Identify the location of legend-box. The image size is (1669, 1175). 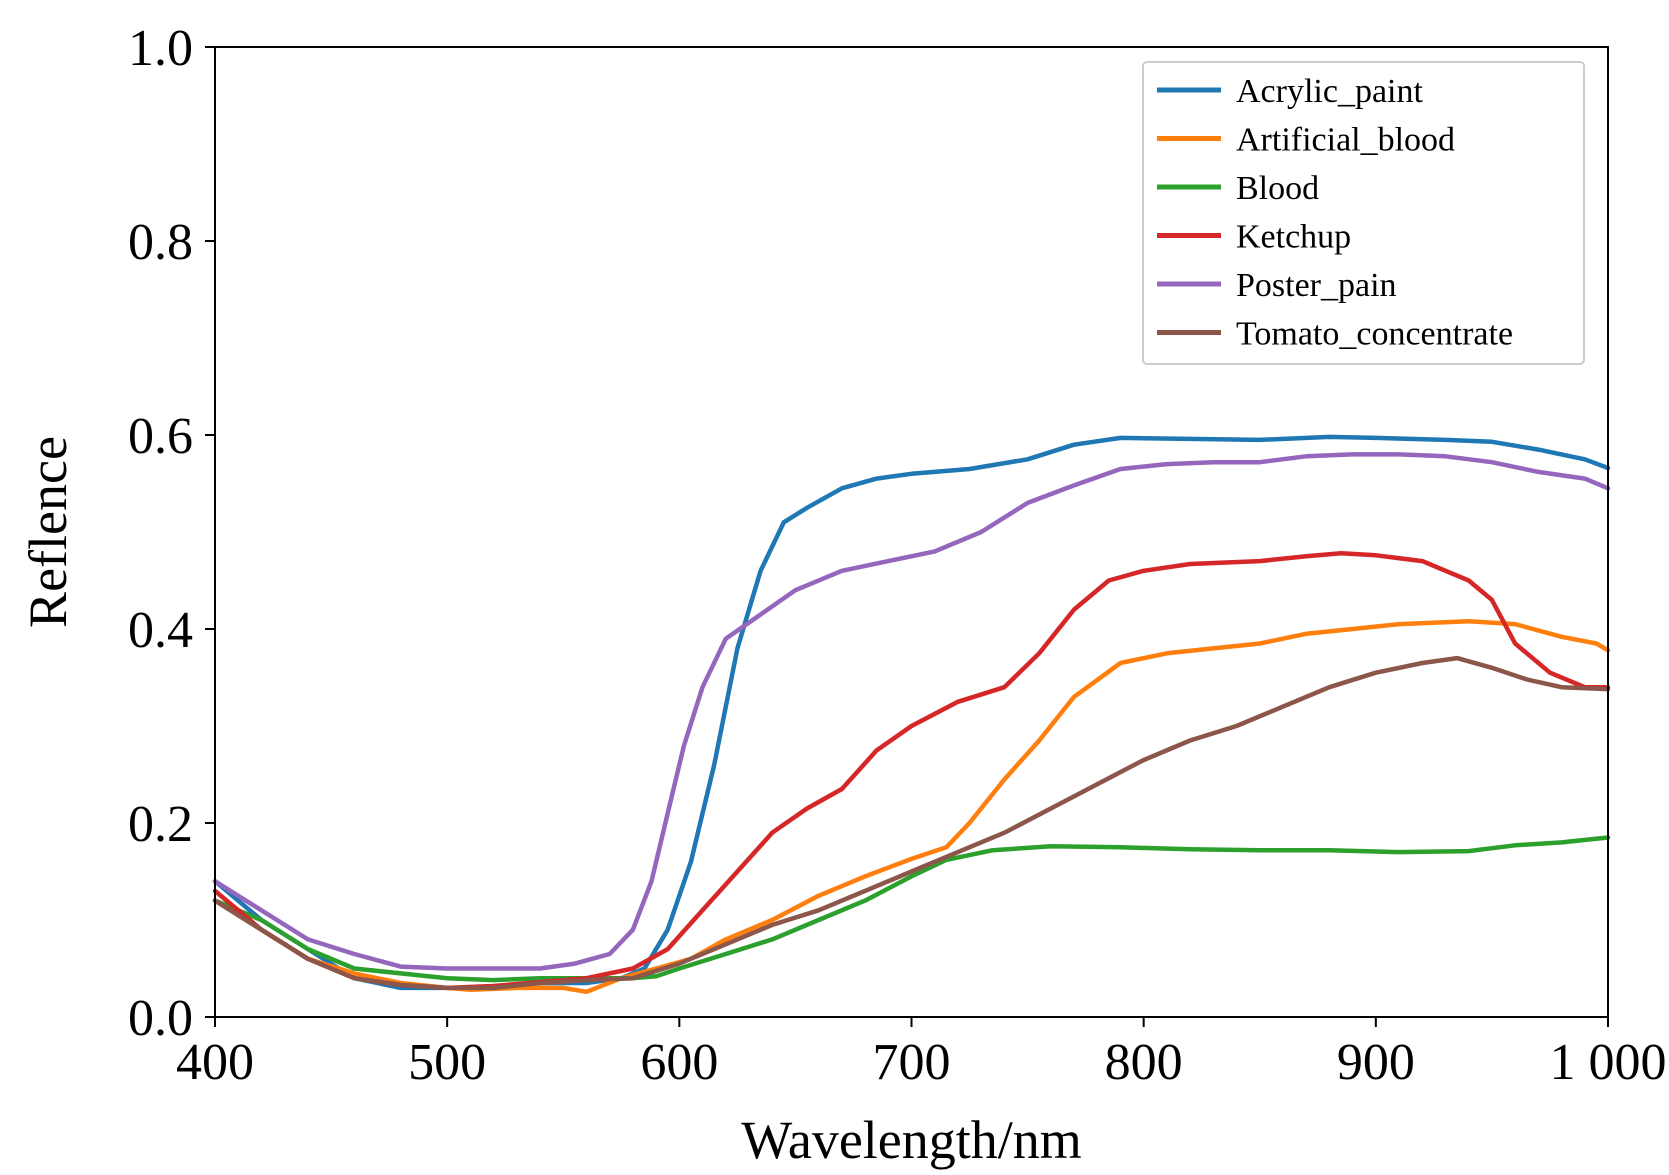
(1363, 213).